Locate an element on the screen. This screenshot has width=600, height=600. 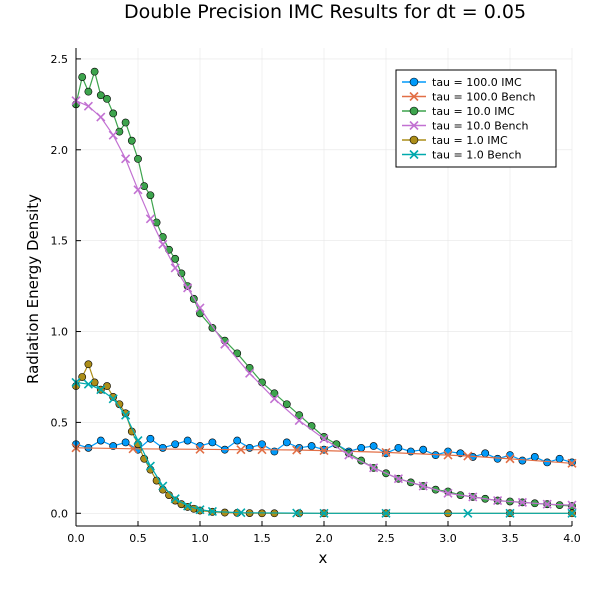
x-tick-label: 1.5 is located at coordinates (262, 538).